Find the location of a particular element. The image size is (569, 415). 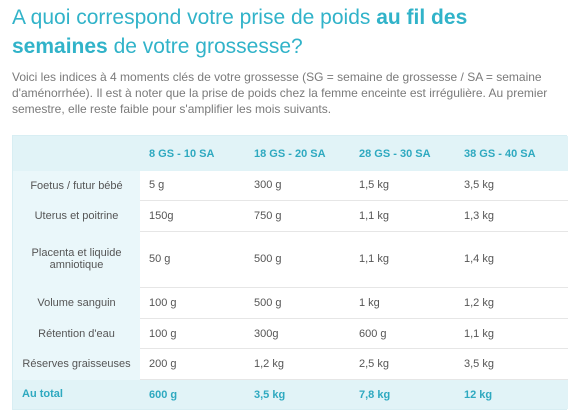

total-cell: 12 kg is located at coordinates (511, 395).